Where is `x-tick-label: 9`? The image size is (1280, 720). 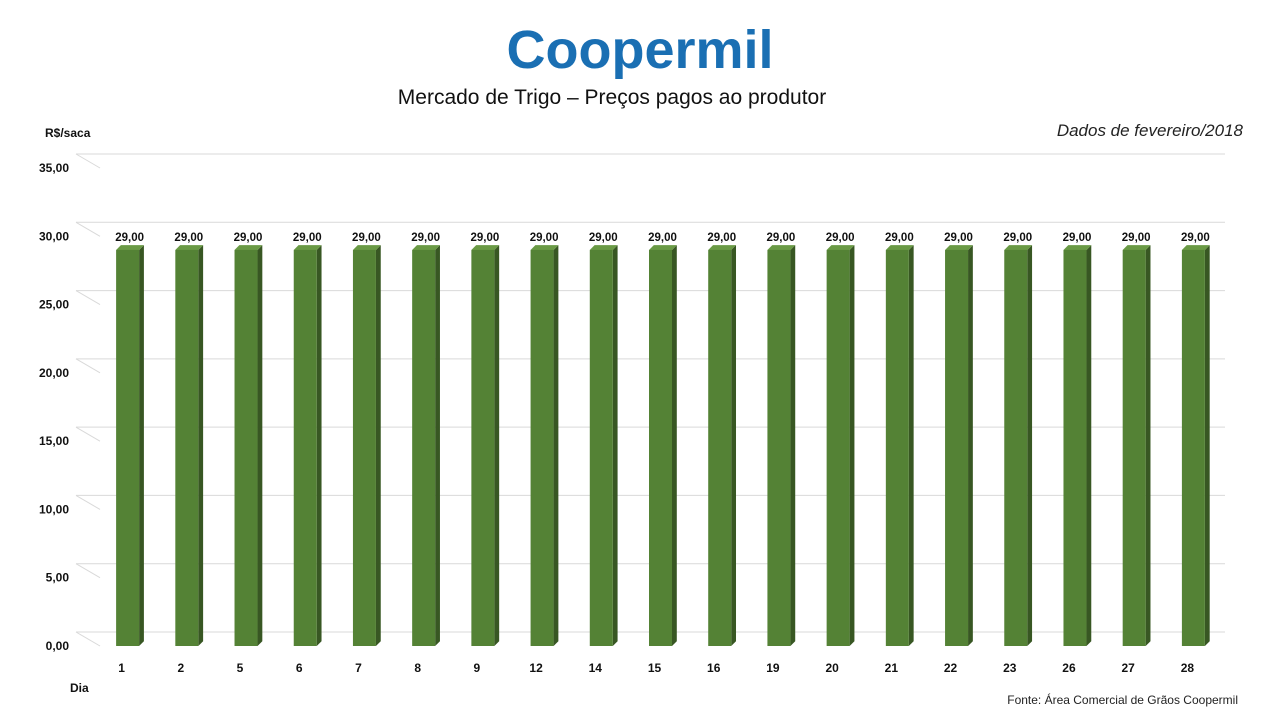
x-tick-label: 9 is located at coordinates (477, 668).